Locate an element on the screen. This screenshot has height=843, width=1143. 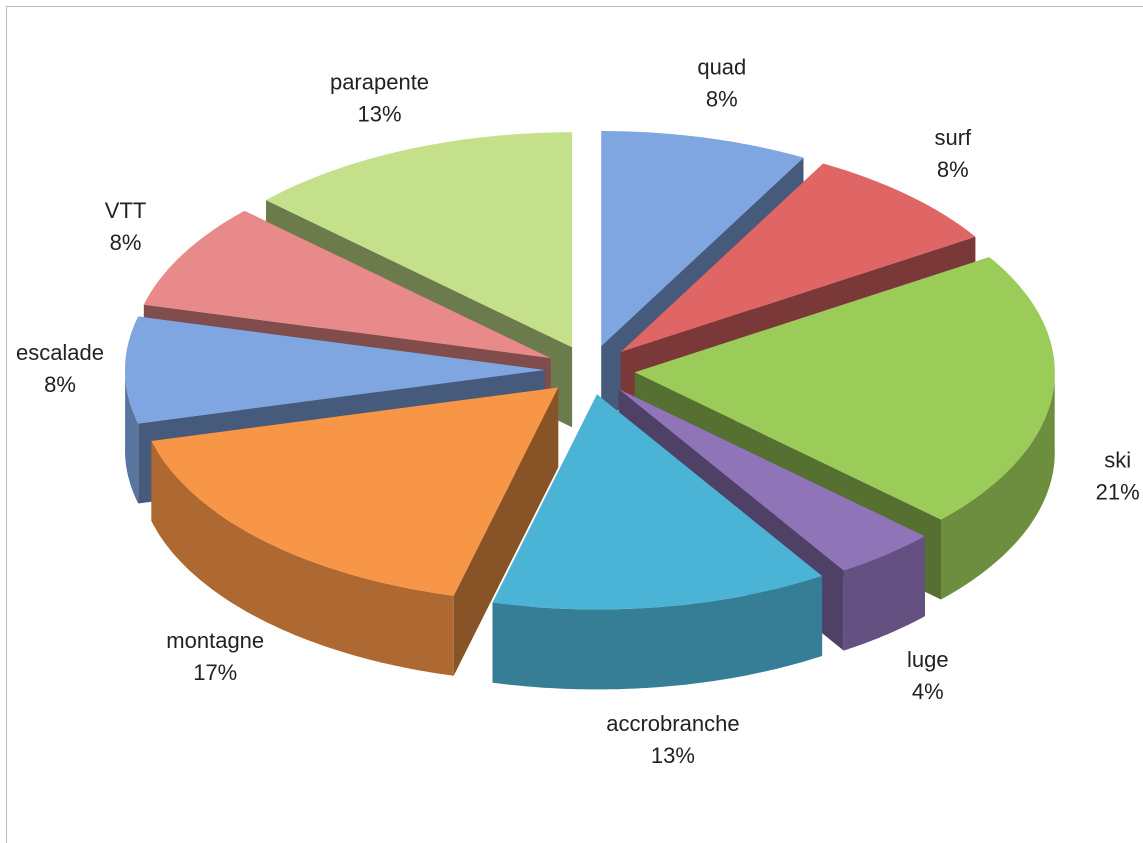
value-label: 4% is located at coordinates (928, 691).